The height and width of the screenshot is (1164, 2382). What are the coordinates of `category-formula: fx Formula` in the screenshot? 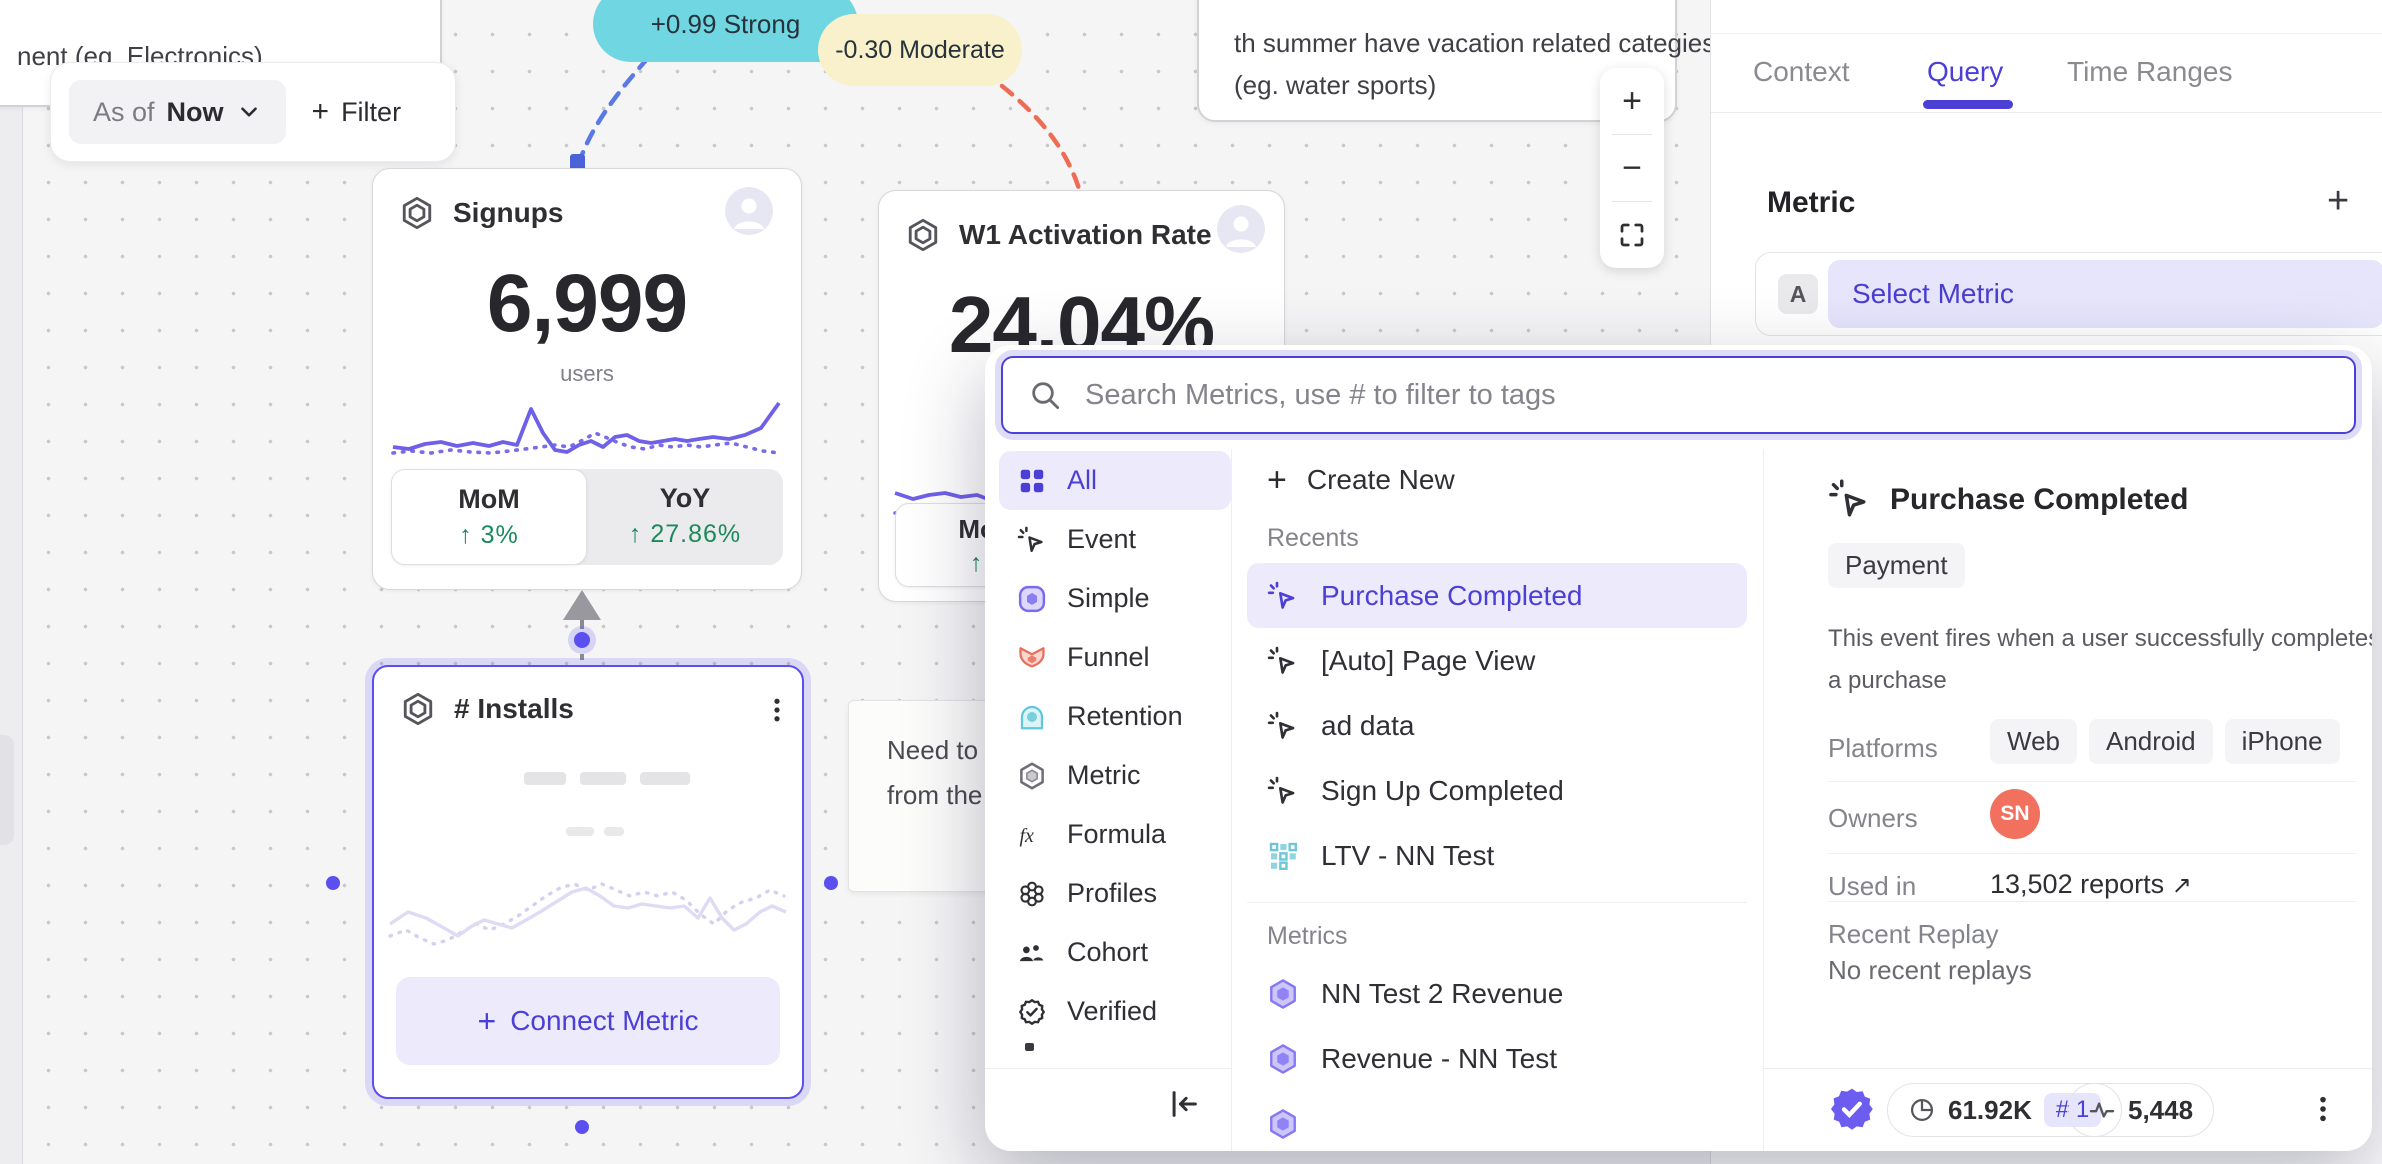 It's located at (1115, 834).